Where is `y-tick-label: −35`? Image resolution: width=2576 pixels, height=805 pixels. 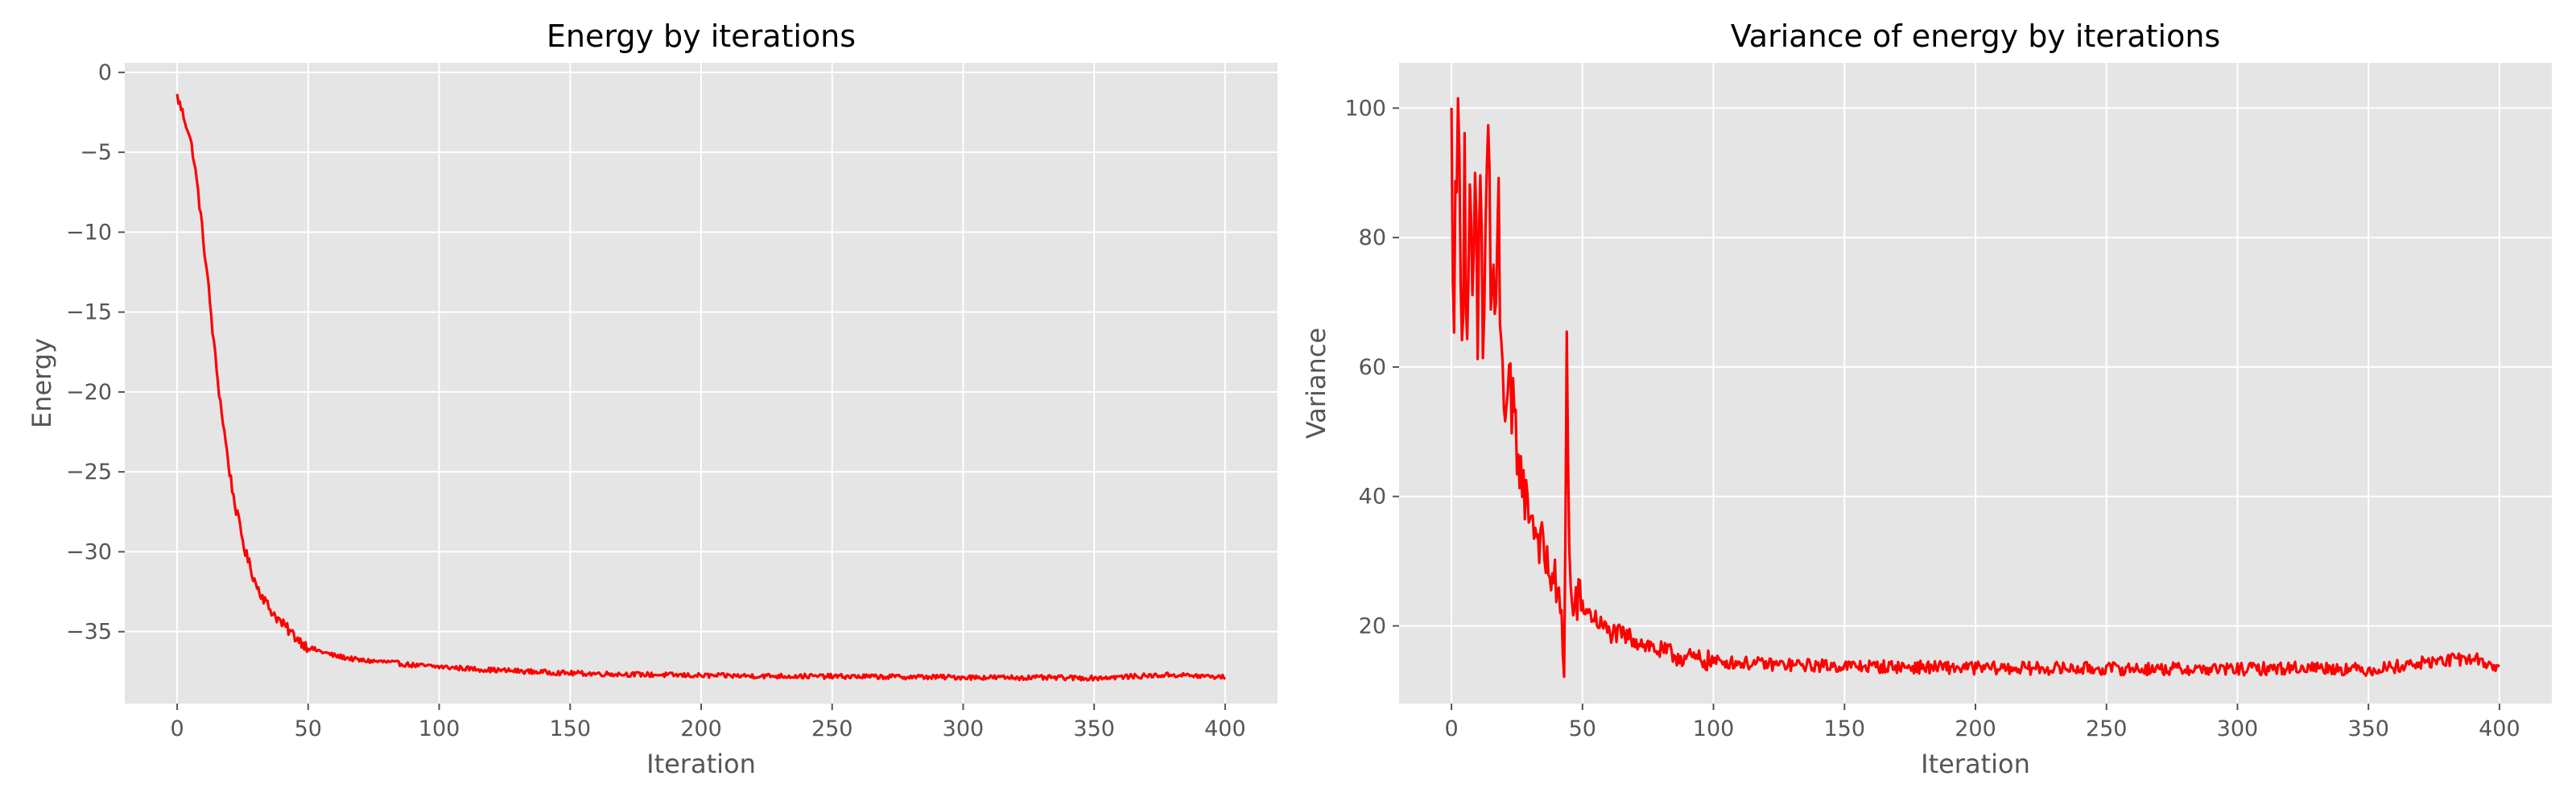
y-tick-label: −35 is located at coordinates (89, 632).